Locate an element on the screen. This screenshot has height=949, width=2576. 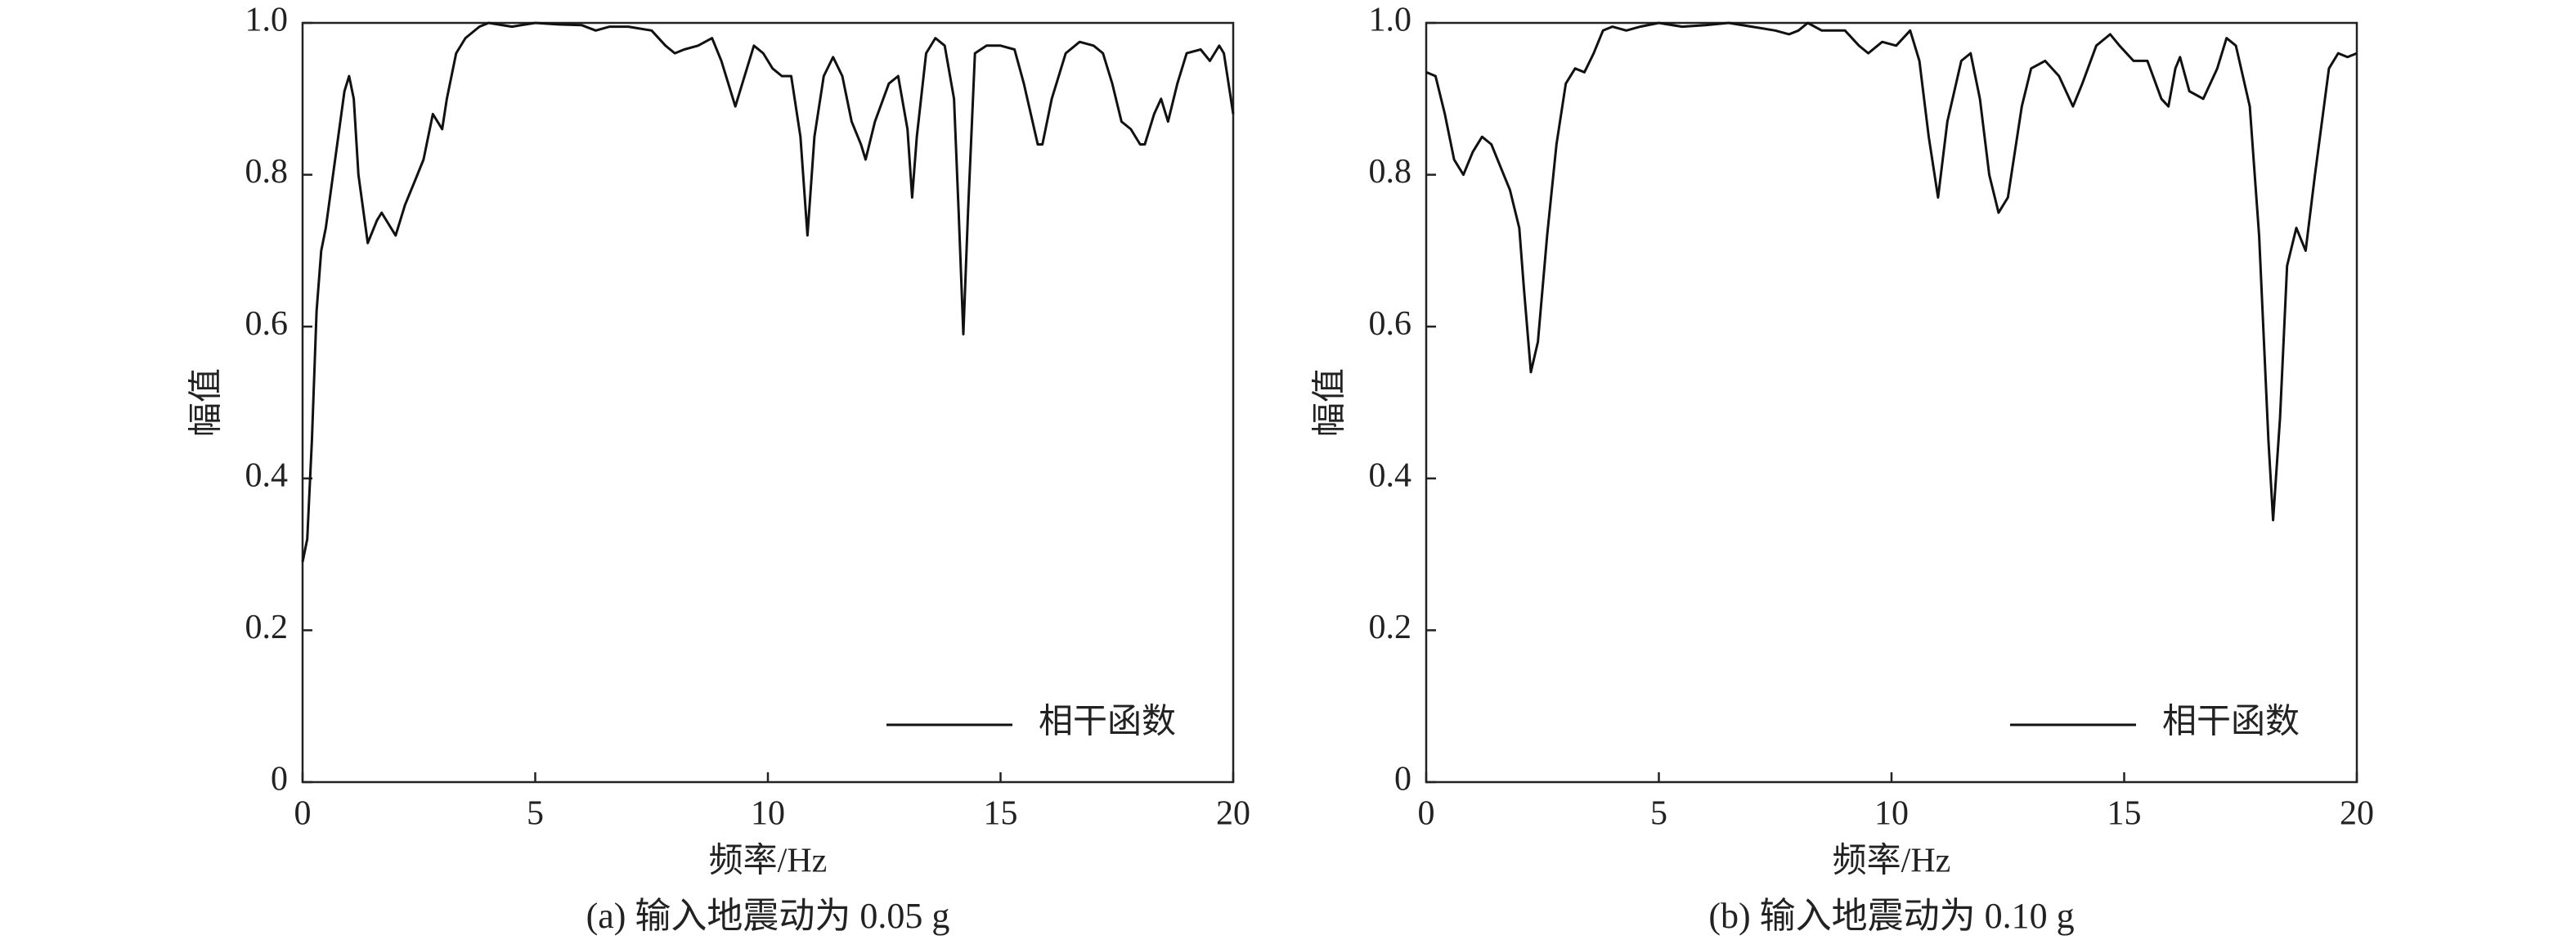
caption: (a) 输入地震动为 0.05 g is located at coordinates (768, 916).